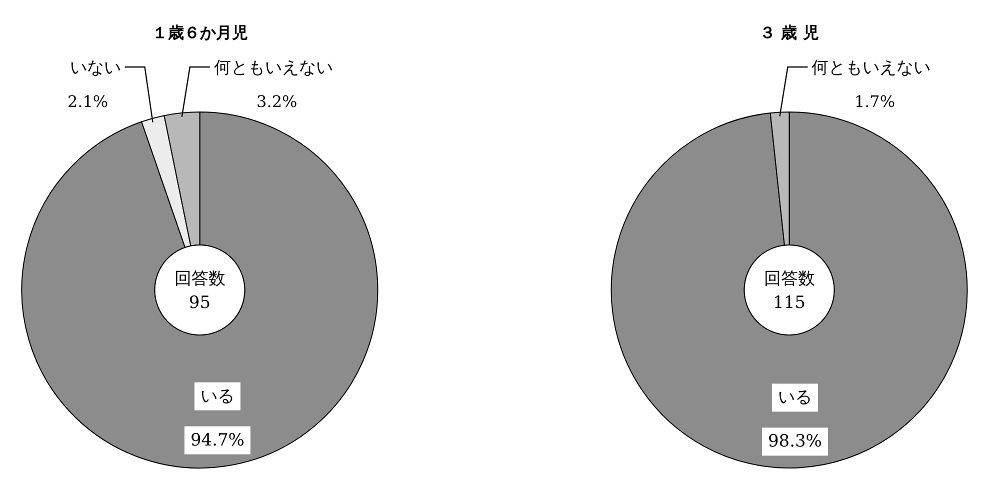  I want to click on data-label: 98.3%, so click(795, 442).